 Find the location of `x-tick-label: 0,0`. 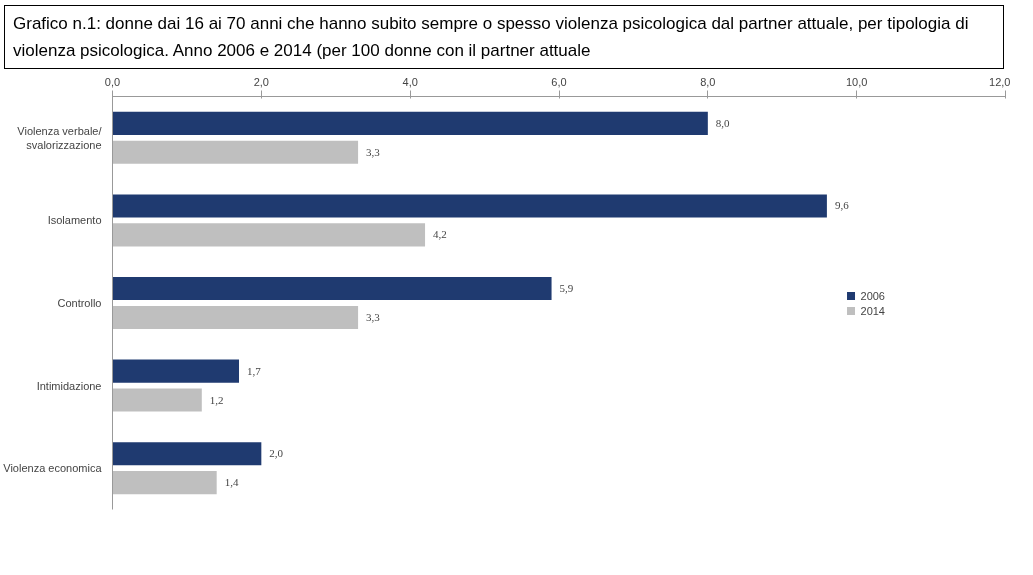

x-tick-label: 0,0 is located at coordinates (112, 81).